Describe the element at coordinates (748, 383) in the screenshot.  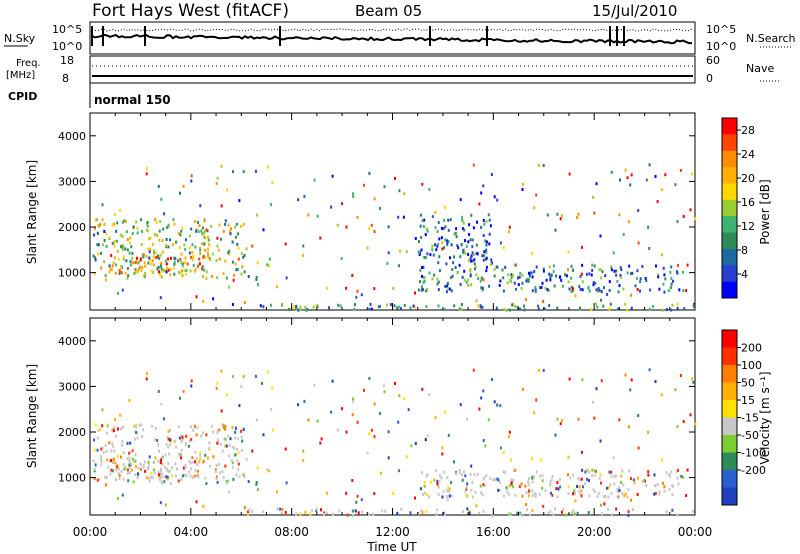
I see `colorbar-tick-label: 50` at that location.